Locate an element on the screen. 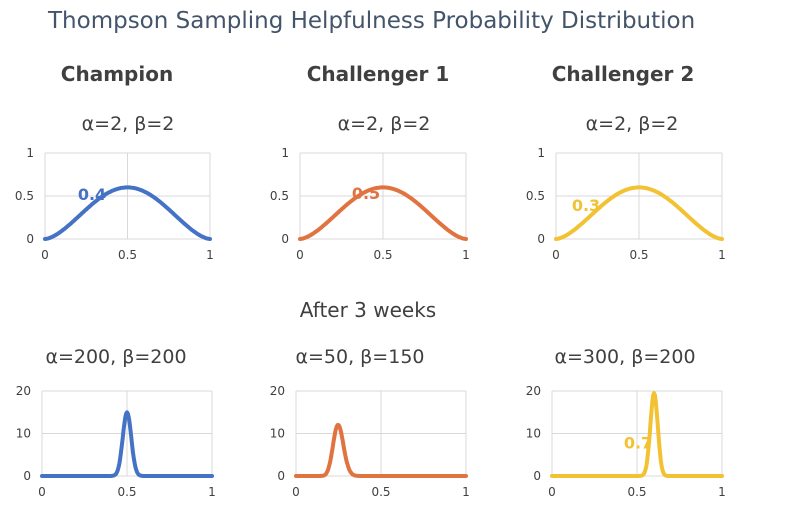 The height and width of the screenshot is (517, 800). initial-challenger-1-ytick-label-0: 0 is located at coordinates (285, 239).